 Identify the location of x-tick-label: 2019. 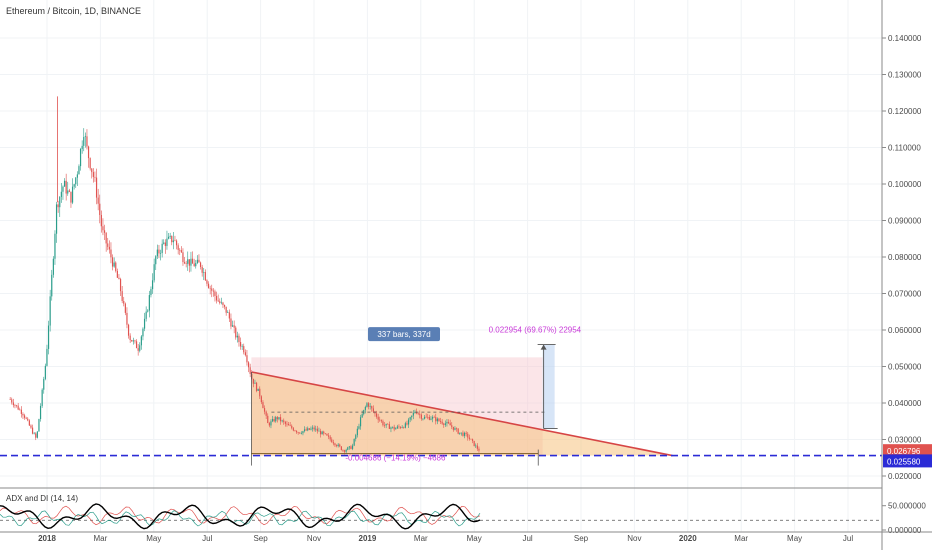
(368, 538).